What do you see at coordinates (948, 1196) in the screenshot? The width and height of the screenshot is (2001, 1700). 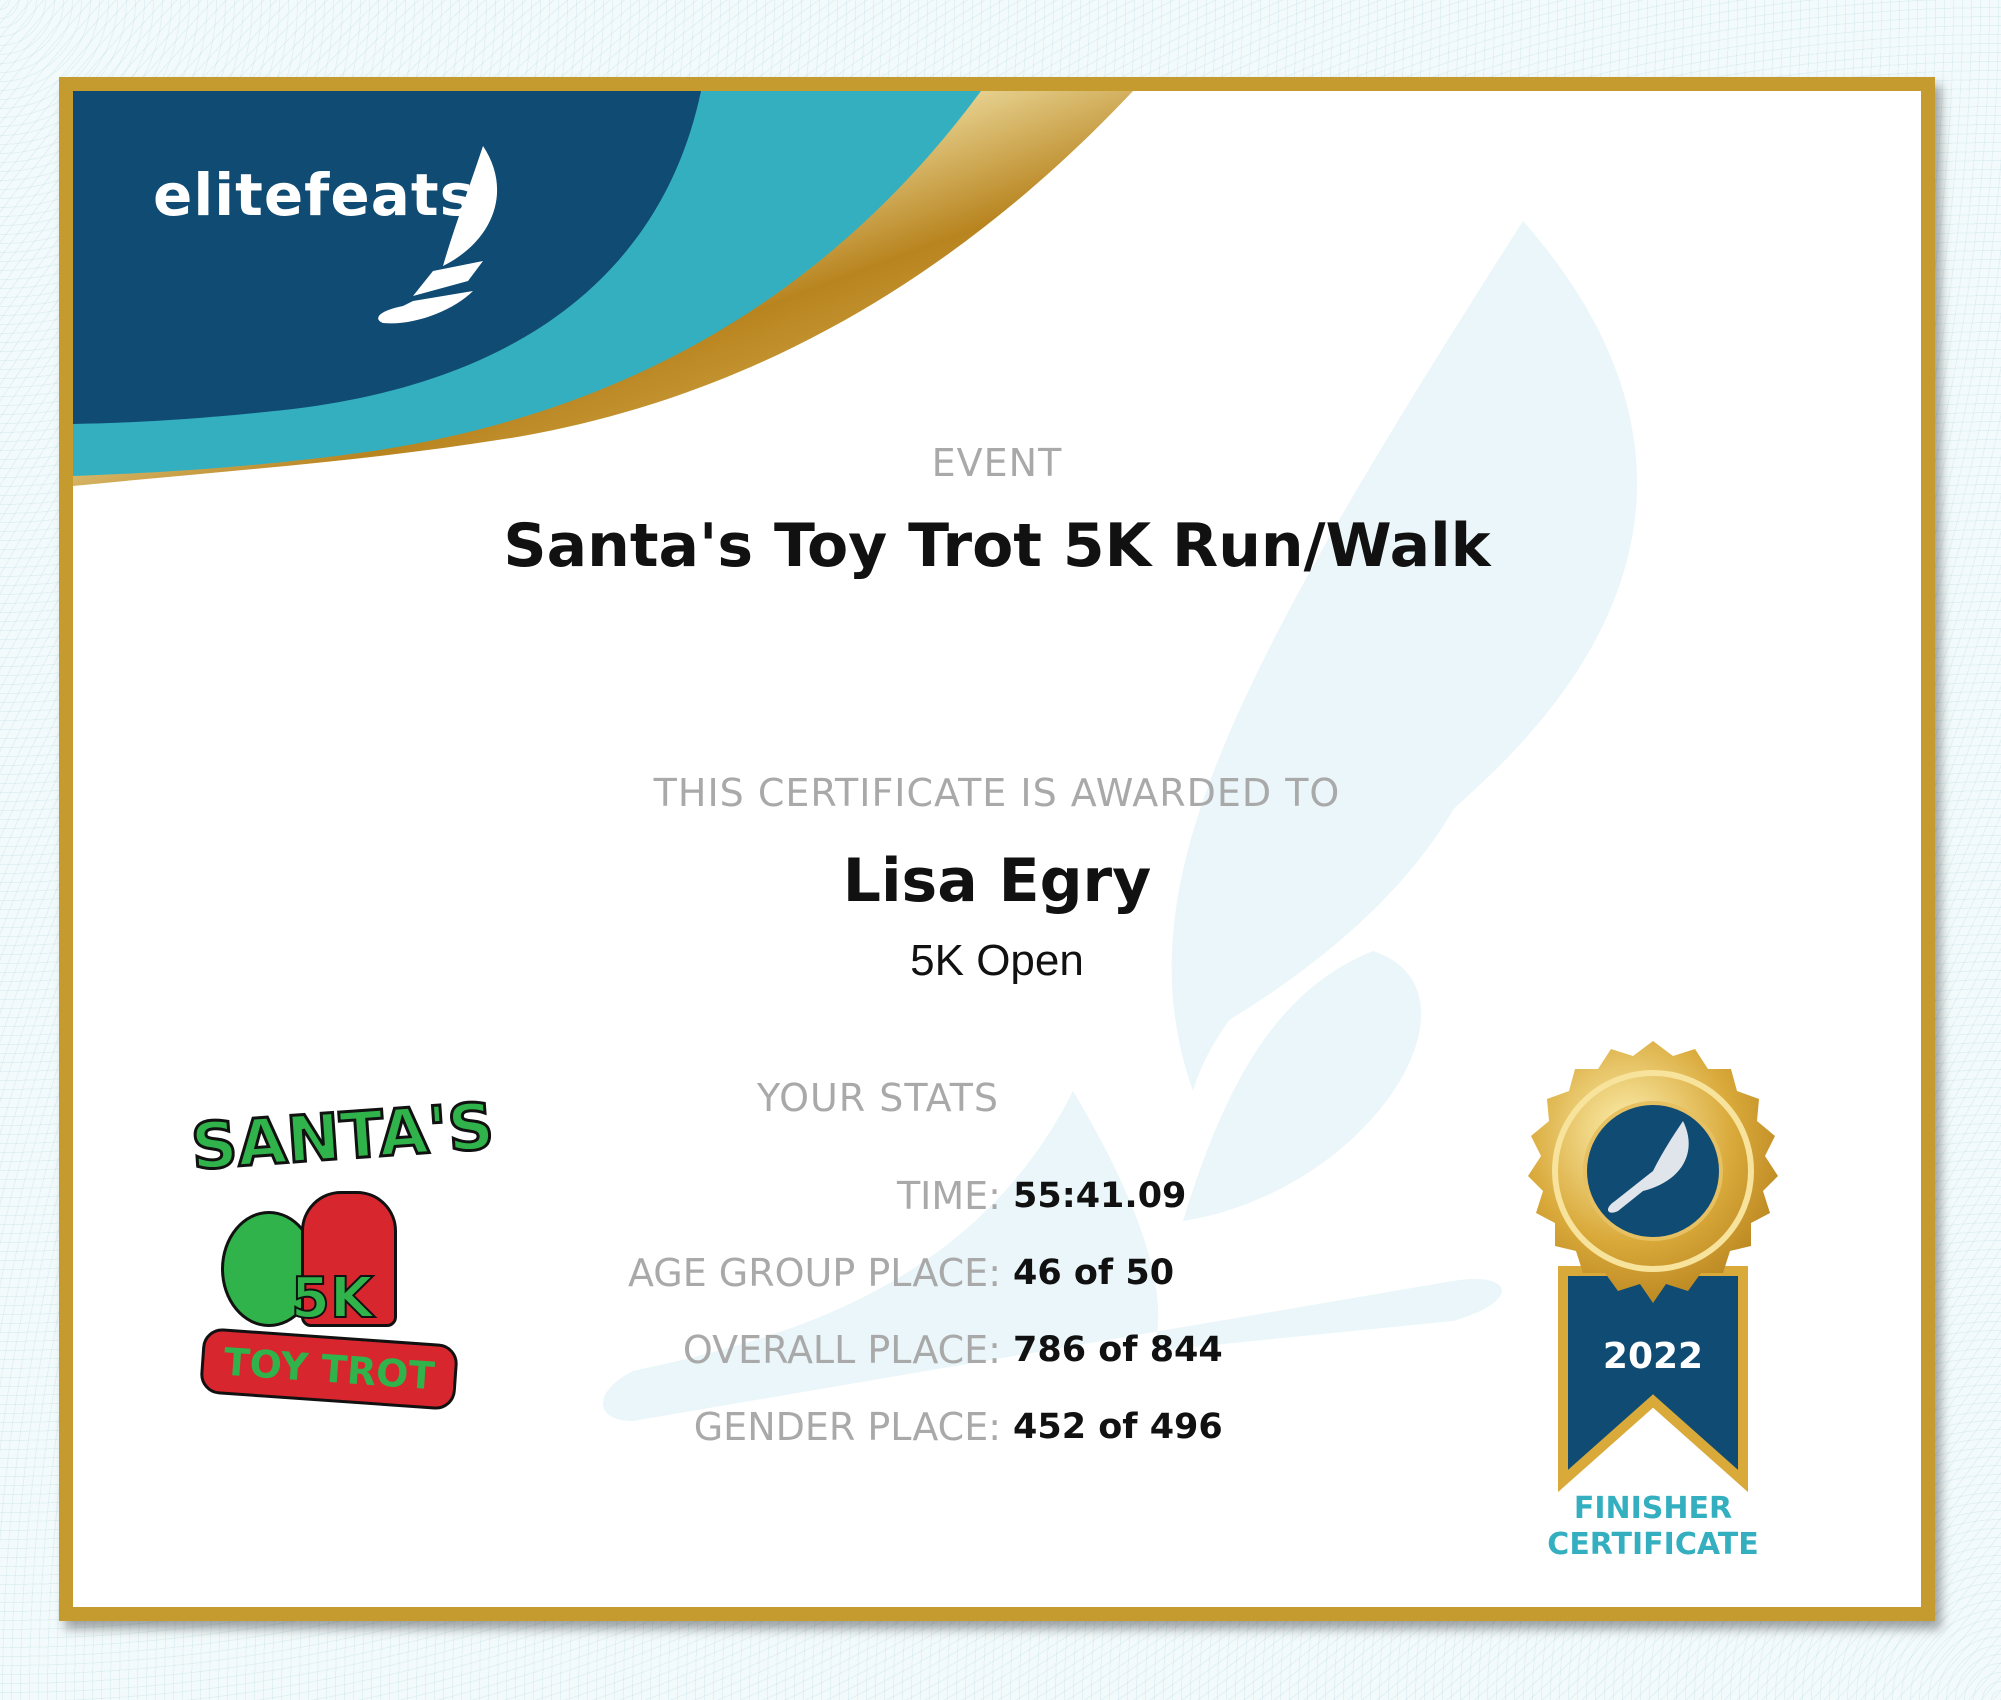 I see `stat-label-time: TIME:` at bounding box center [948, 1196].